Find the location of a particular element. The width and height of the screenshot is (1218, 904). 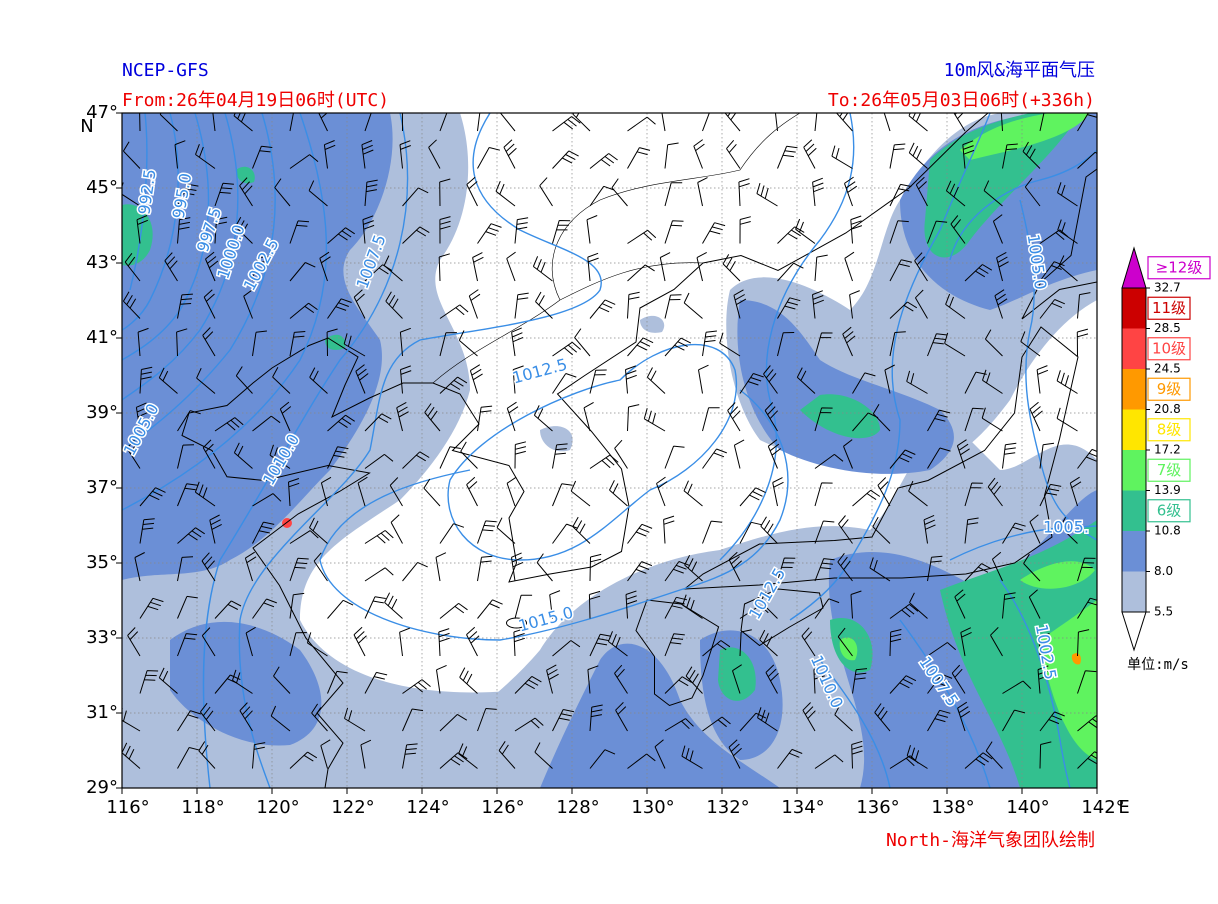

isobar is located at coordinates (855, 723).